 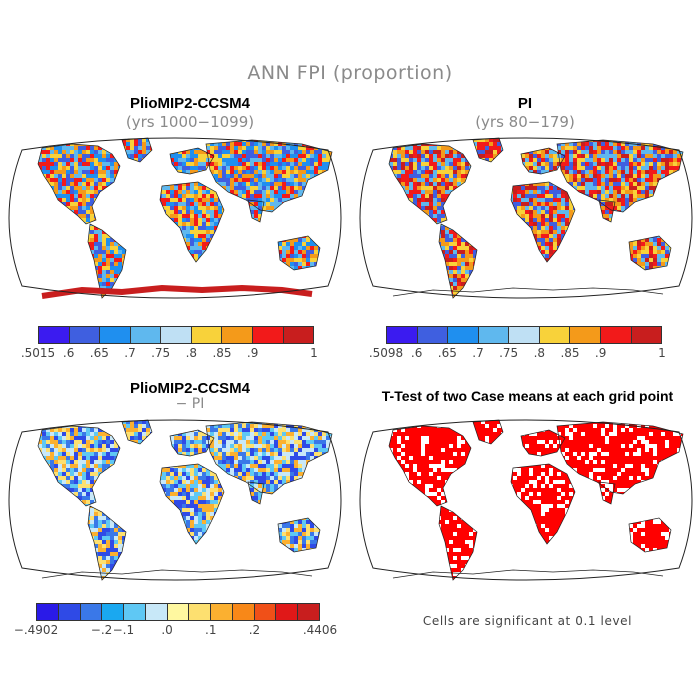 I want to click on colorbar-pi-tick-label: .7, so click(x=478, y=353).